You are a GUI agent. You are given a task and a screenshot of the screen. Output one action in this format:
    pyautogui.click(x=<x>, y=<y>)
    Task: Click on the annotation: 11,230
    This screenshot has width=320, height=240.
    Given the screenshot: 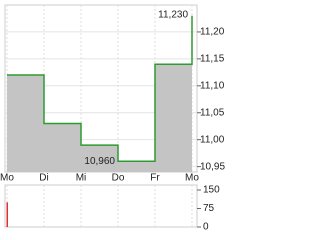 What is the action you would take?
    pyautogui.click(x=173, y=14)
    